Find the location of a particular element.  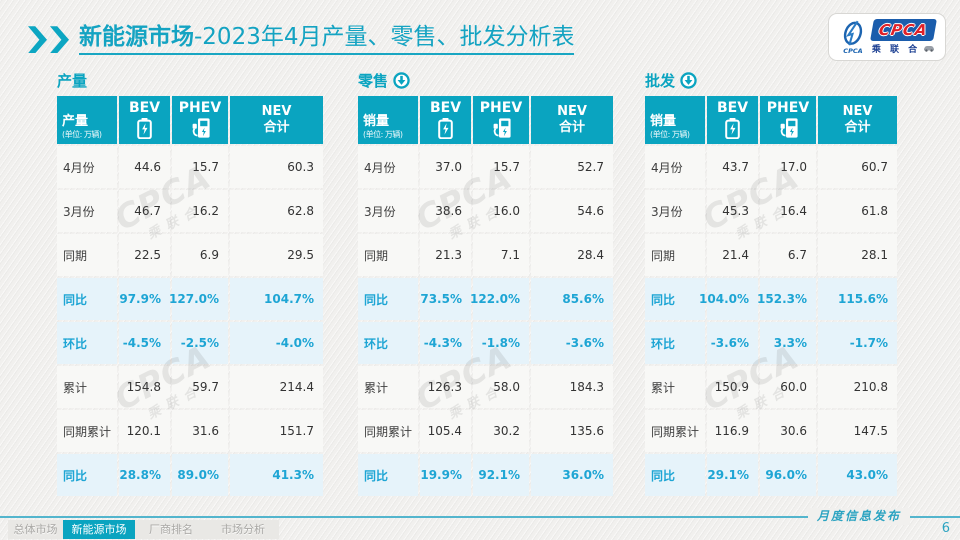

table-cell: 17.0 is located at coordinates (788, 167).